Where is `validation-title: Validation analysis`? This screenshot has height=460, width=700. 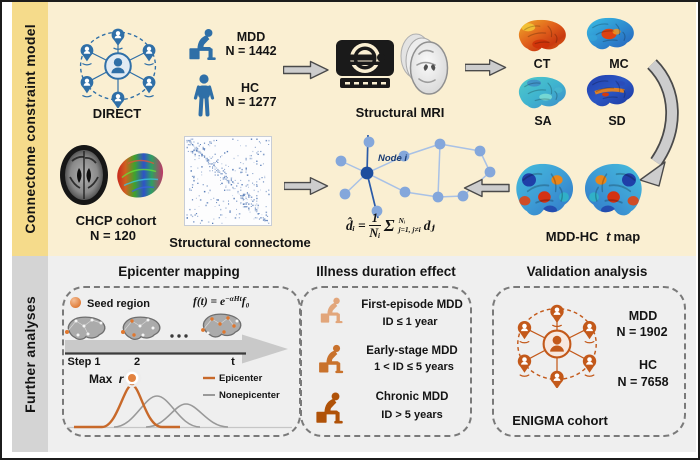 validation-title: Validation analysis is located at coordinates (587, 271).